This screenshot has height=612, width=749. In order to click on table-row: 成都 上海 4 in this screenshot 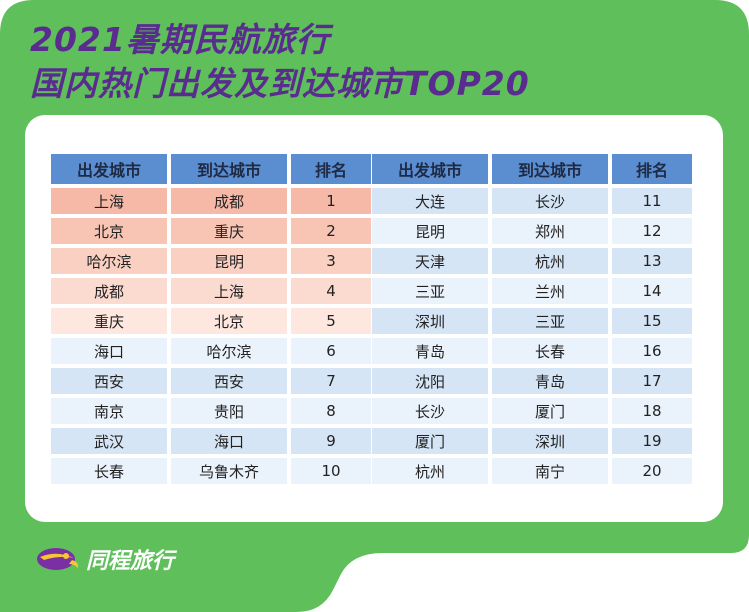, I will do `click(211, 291)`.